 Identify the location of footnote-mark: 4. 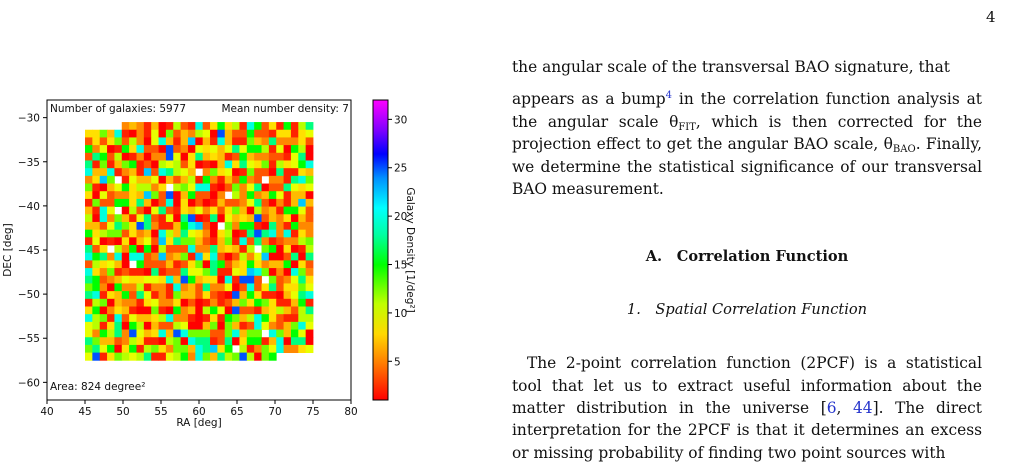
(668, 96).